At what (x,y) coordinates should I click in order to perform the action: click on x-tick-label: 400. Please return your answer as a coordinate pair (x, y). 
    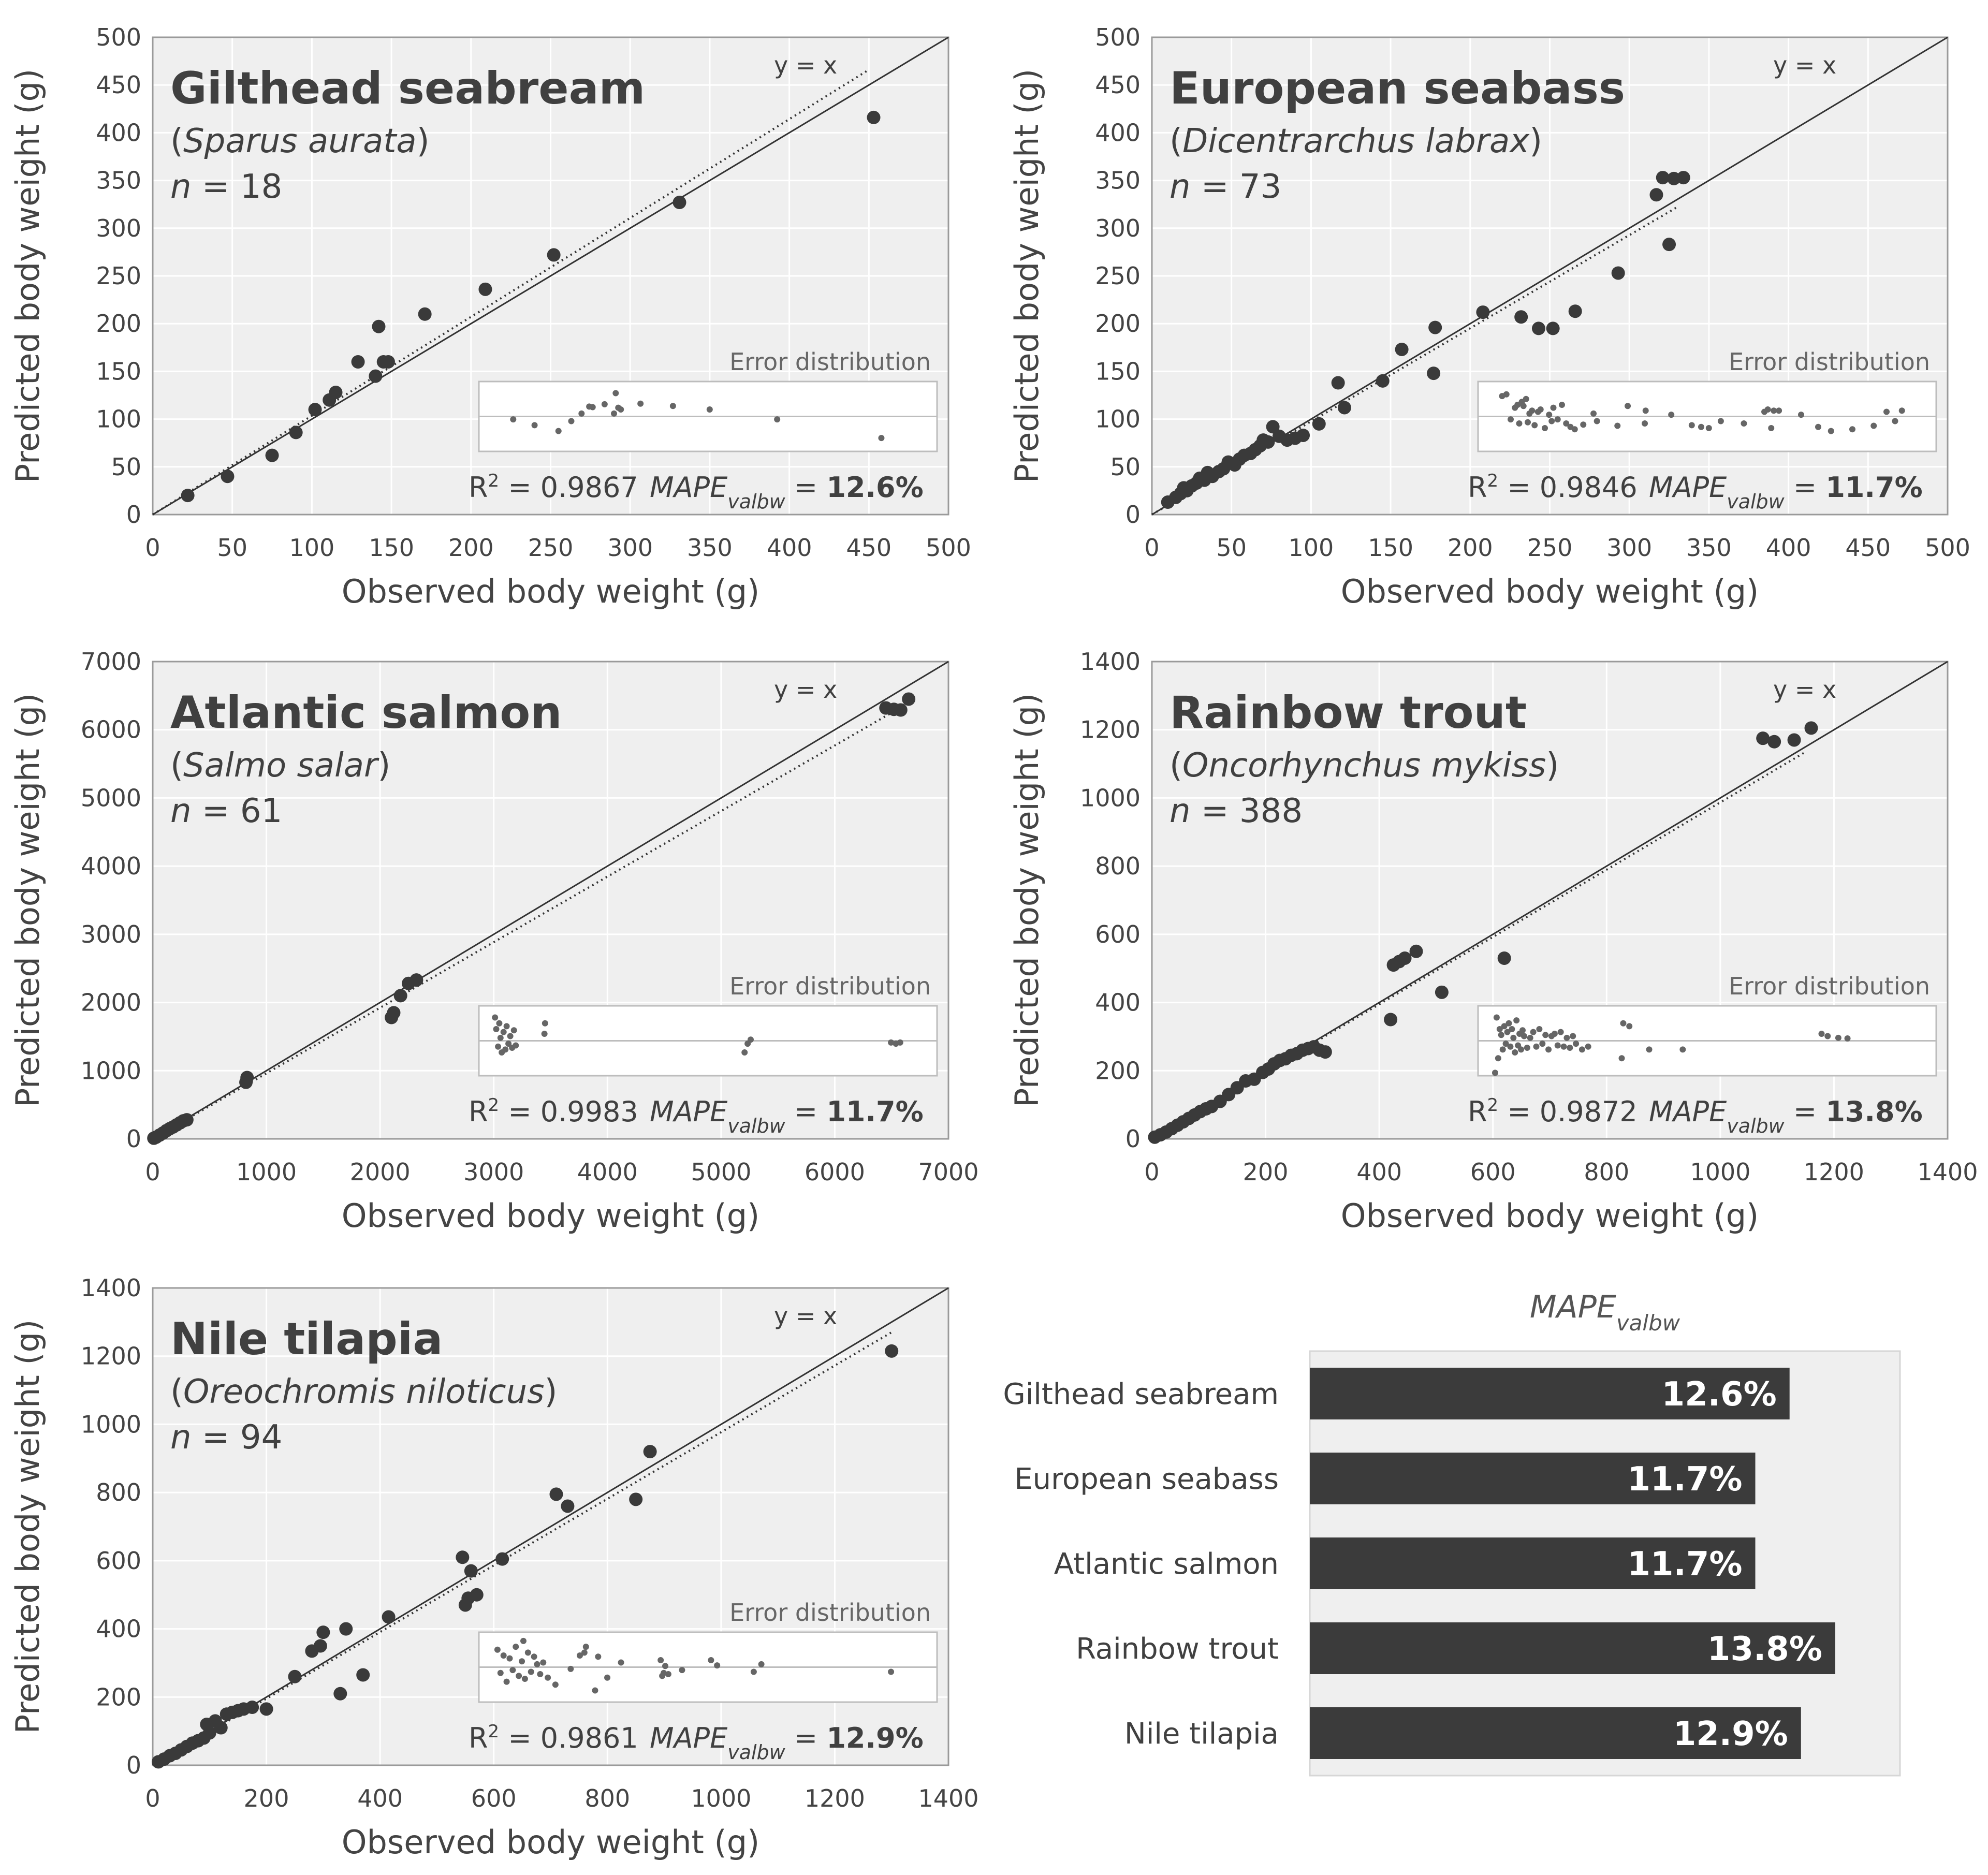
    Looking at the image, I should click on (1788, 548).